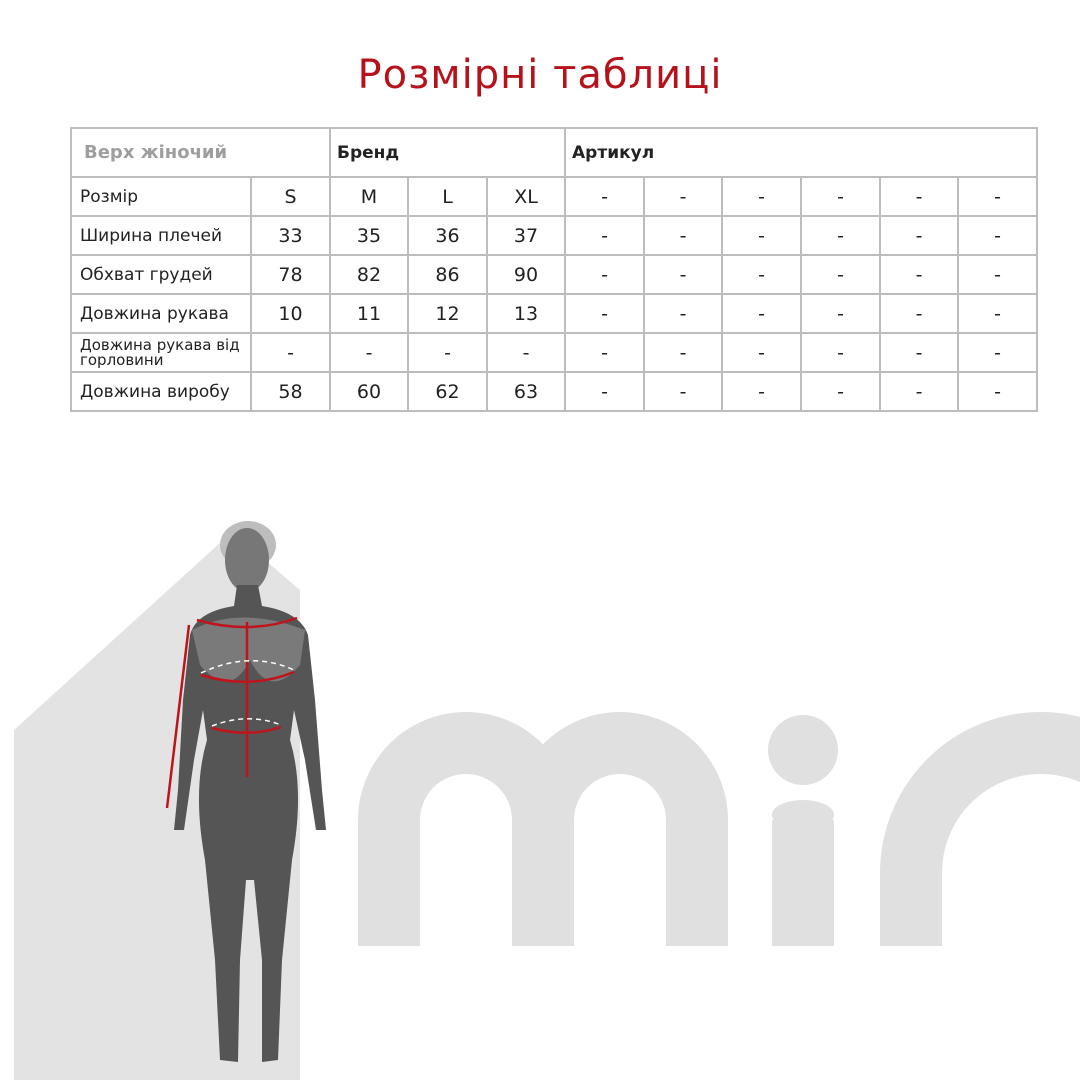 This screenshot has height=1080, width=1080. Describe the element at coordinates (290, 235) in the screenshot. I see `size-value-cell: 33` at that location.